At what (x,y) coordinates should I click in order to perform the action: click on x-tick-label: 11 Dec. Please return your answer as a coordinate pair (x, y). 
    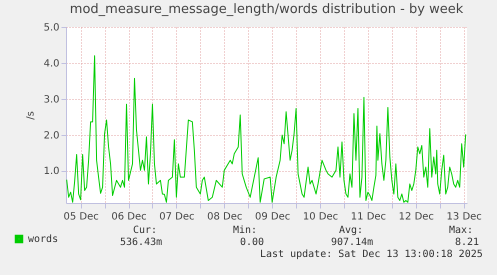
    Looking at the image, I should click on (368, 217).